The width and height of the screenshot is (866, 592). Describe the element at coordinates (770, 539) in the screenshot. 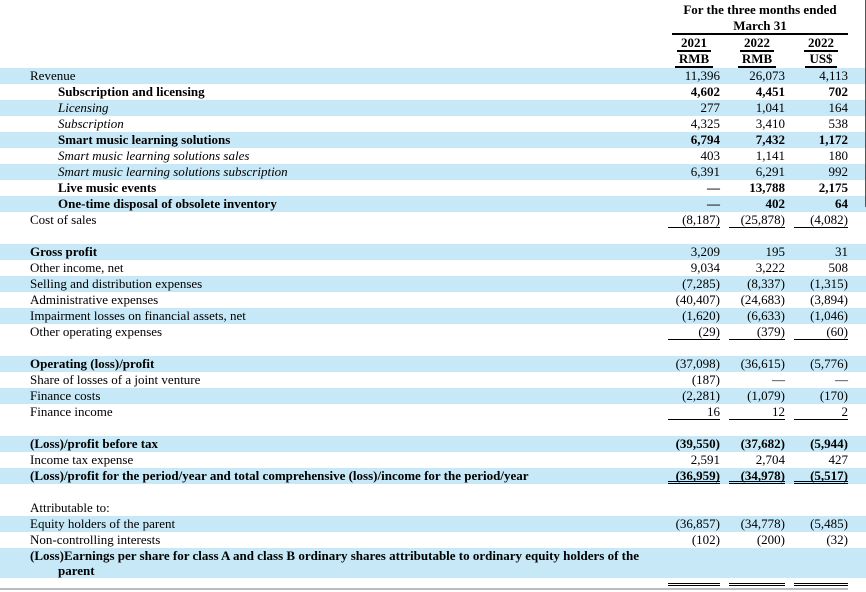

I see `value-cell: (200)` at that location.